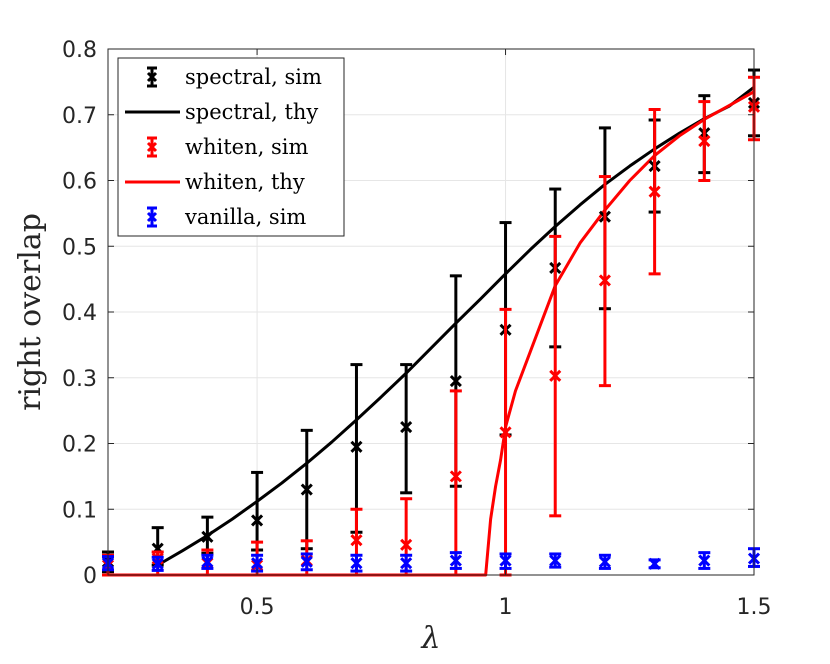  What do you see at coordinates (79, 510) in the screenshot?
I see `y-tick-label: 0.1` at bounding box center [79, 510].